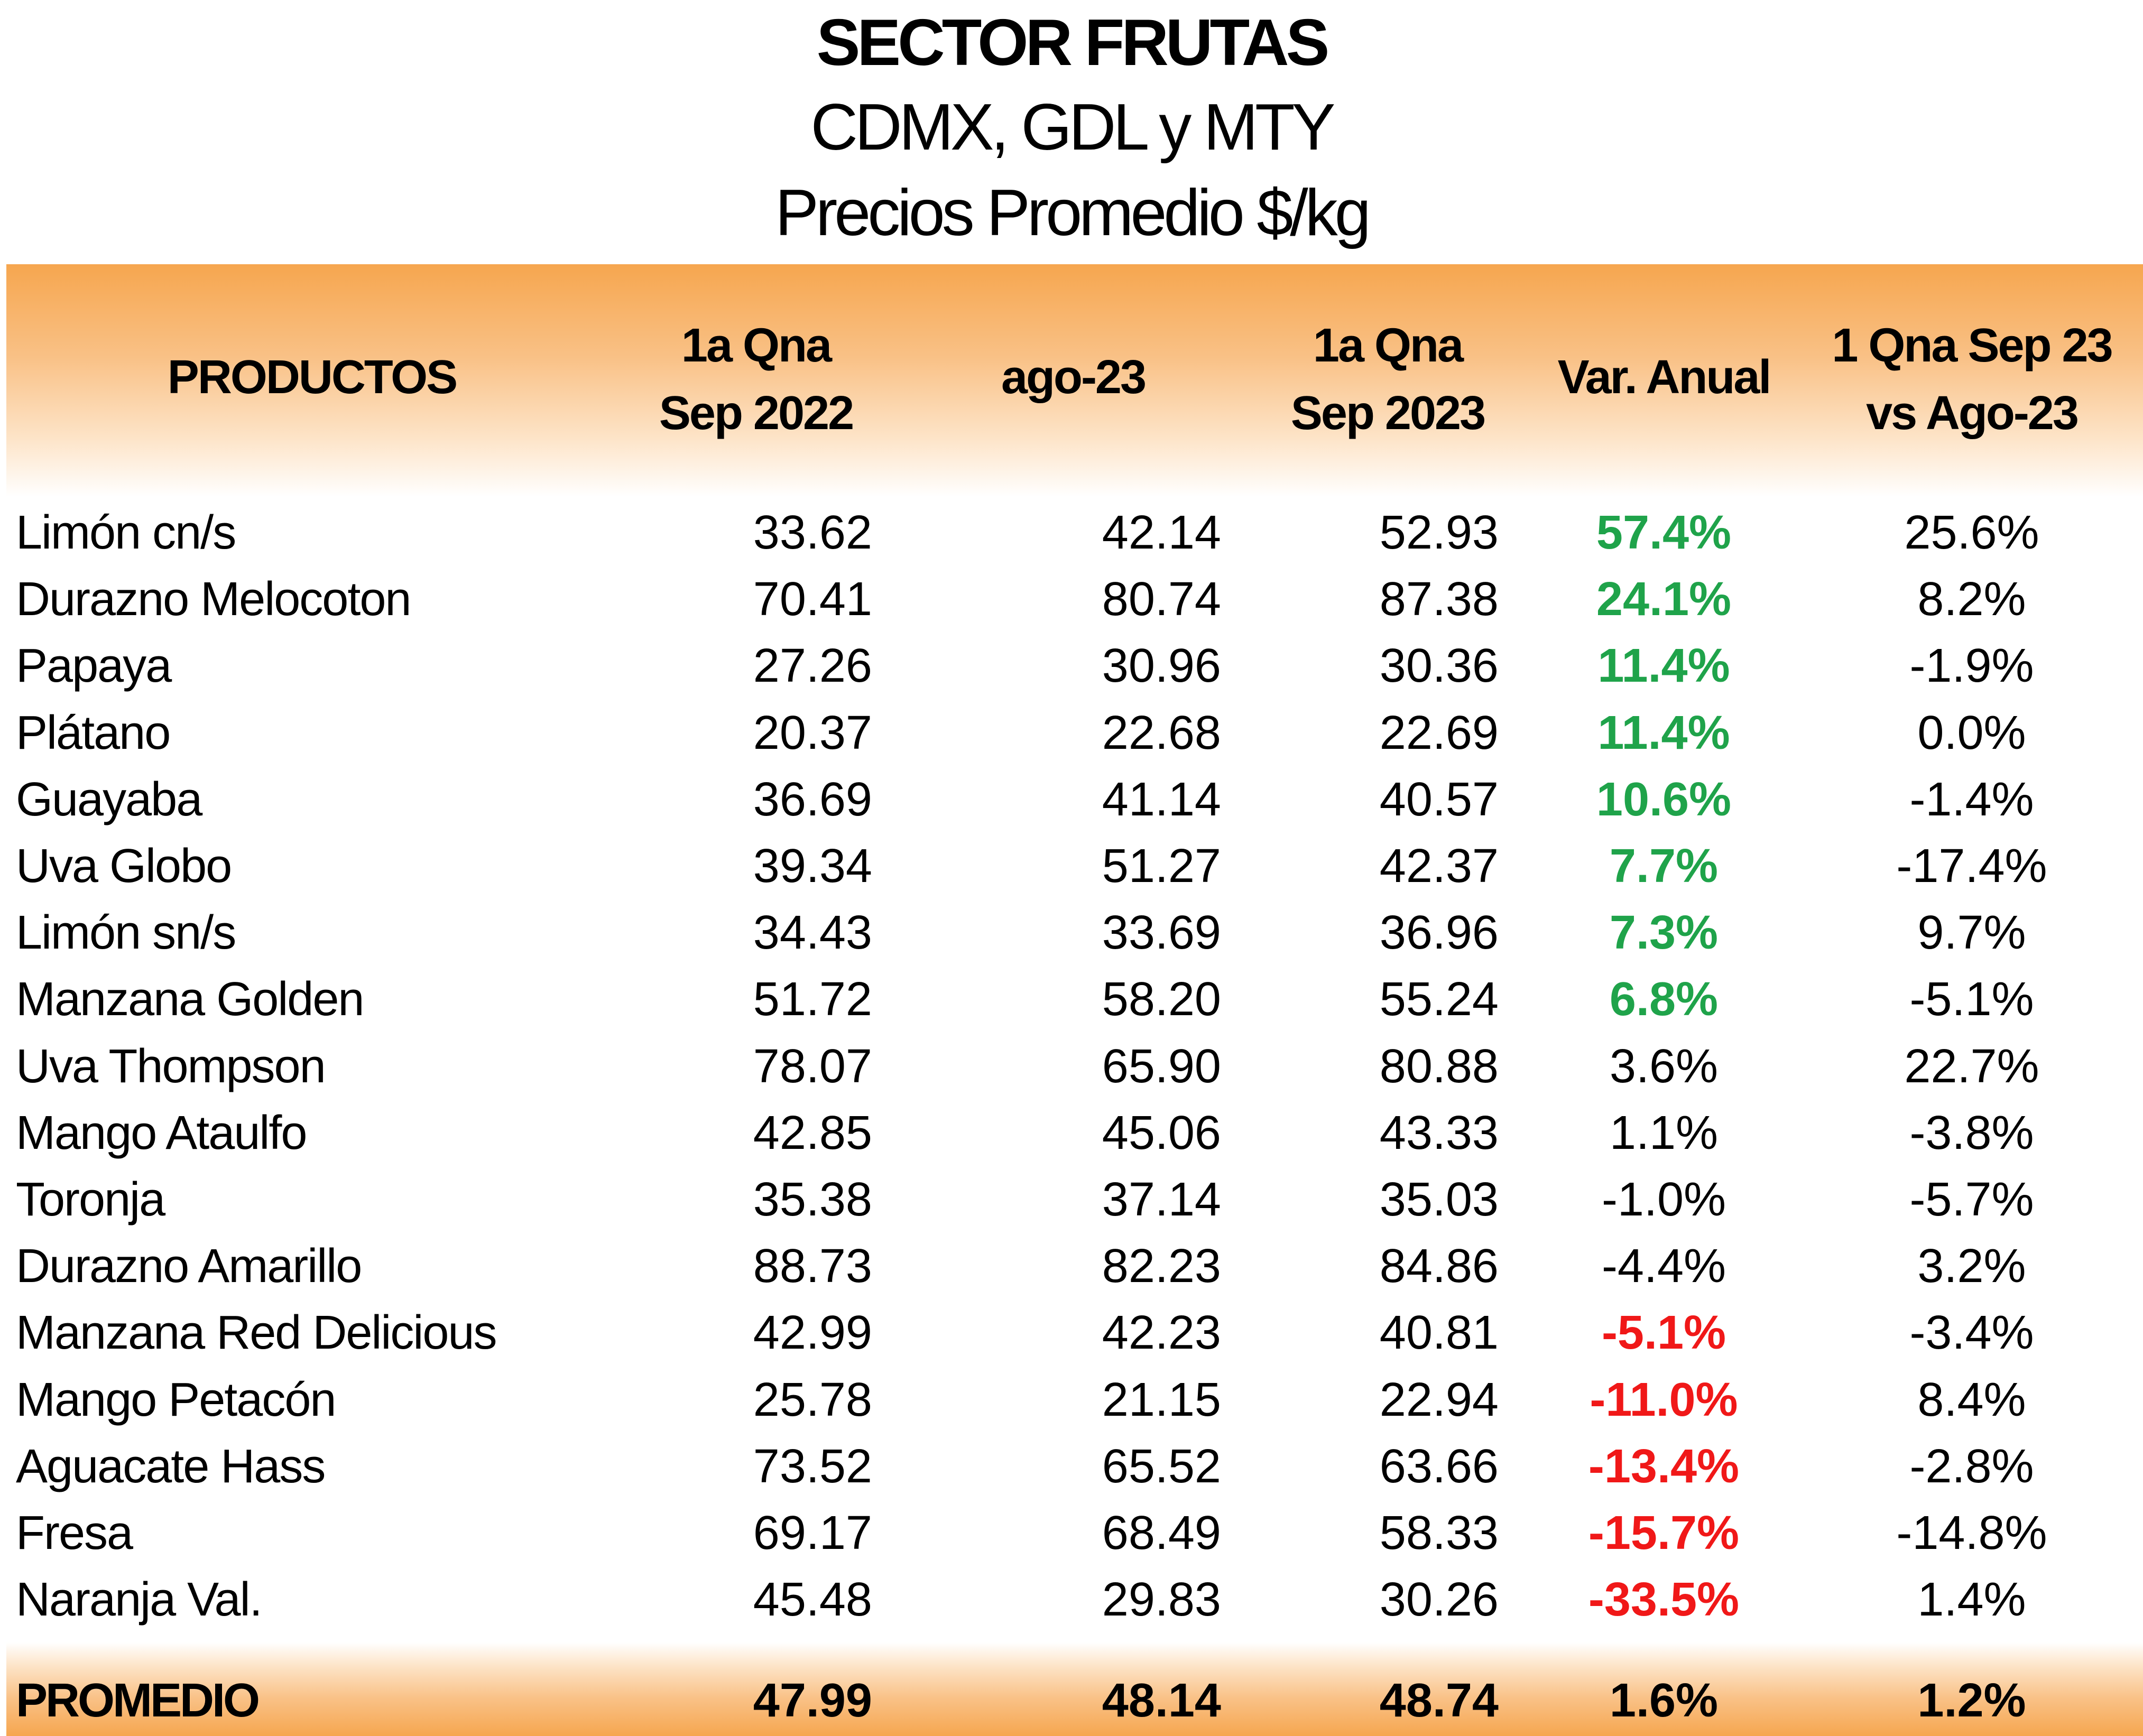 The height and width of the screenshot is (1736, 2143). Describe the element at coordinates (1388, 379) in the screenshot. I see `header-sep-2023: 1a Qna Sep 2023` at that location.